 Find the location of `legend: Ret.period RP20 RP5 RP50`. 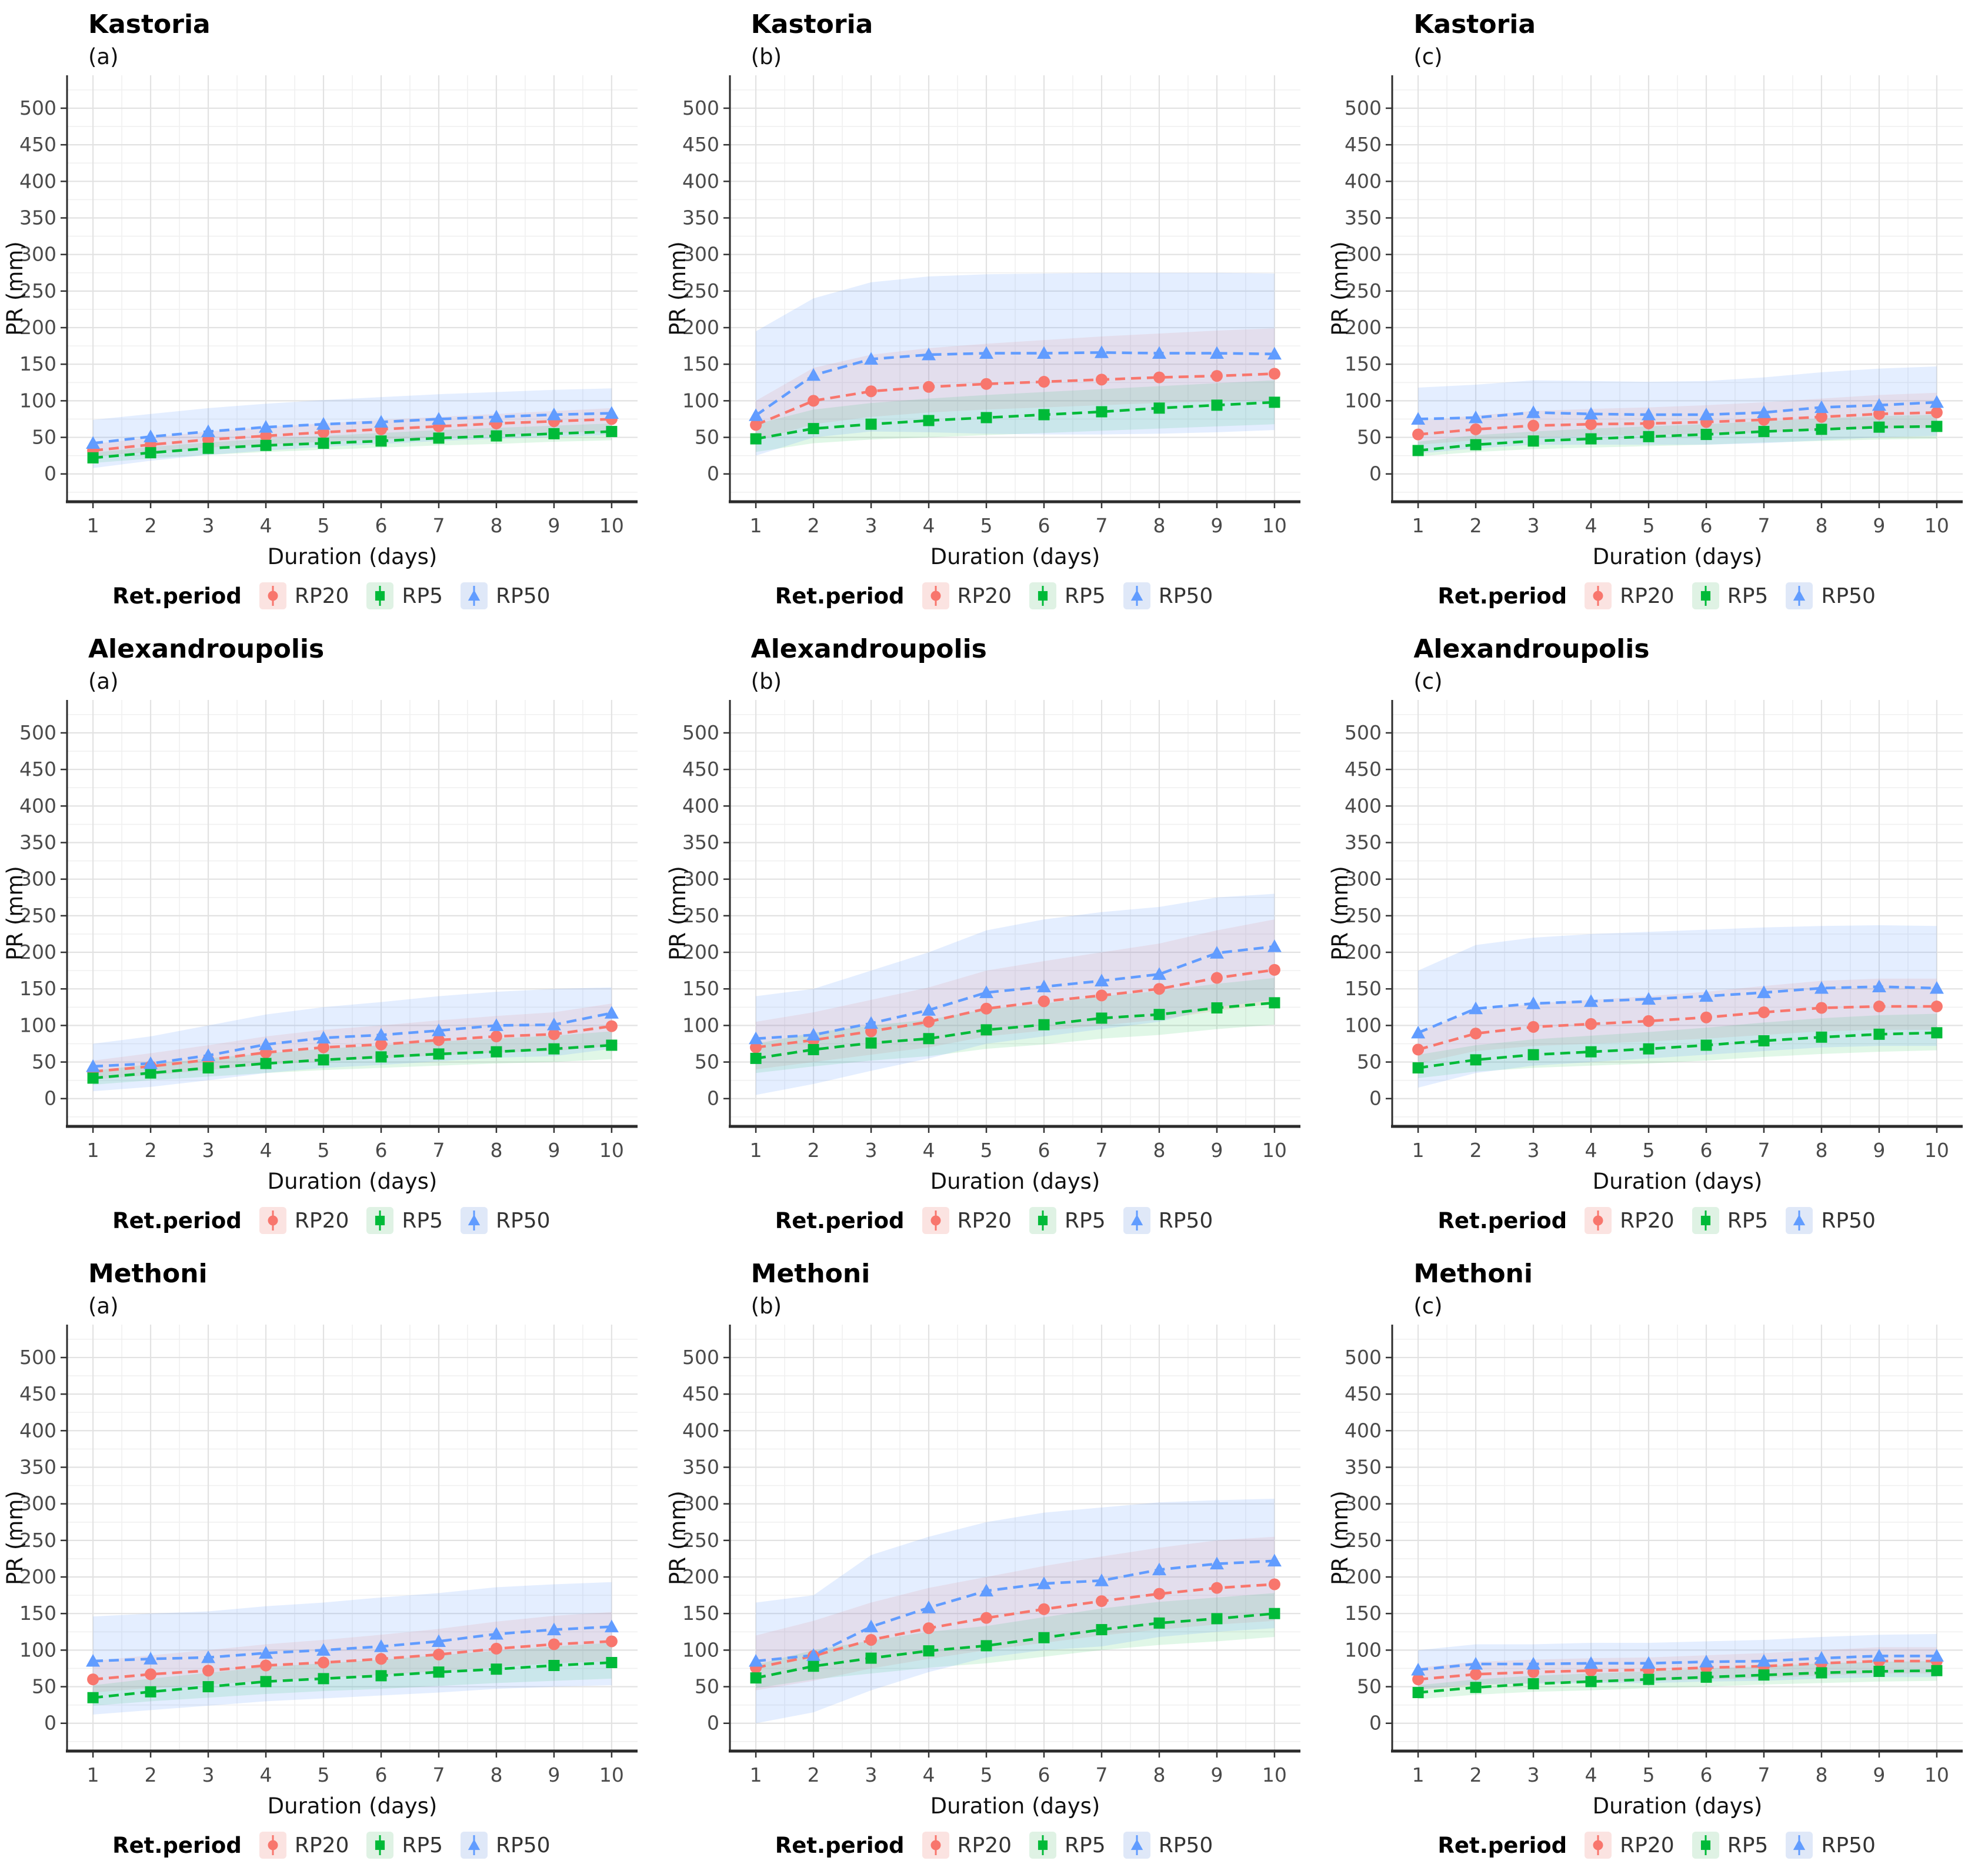

legend: Ret.period RP20 RP5 RP50 is located at coordinates (331, 595).